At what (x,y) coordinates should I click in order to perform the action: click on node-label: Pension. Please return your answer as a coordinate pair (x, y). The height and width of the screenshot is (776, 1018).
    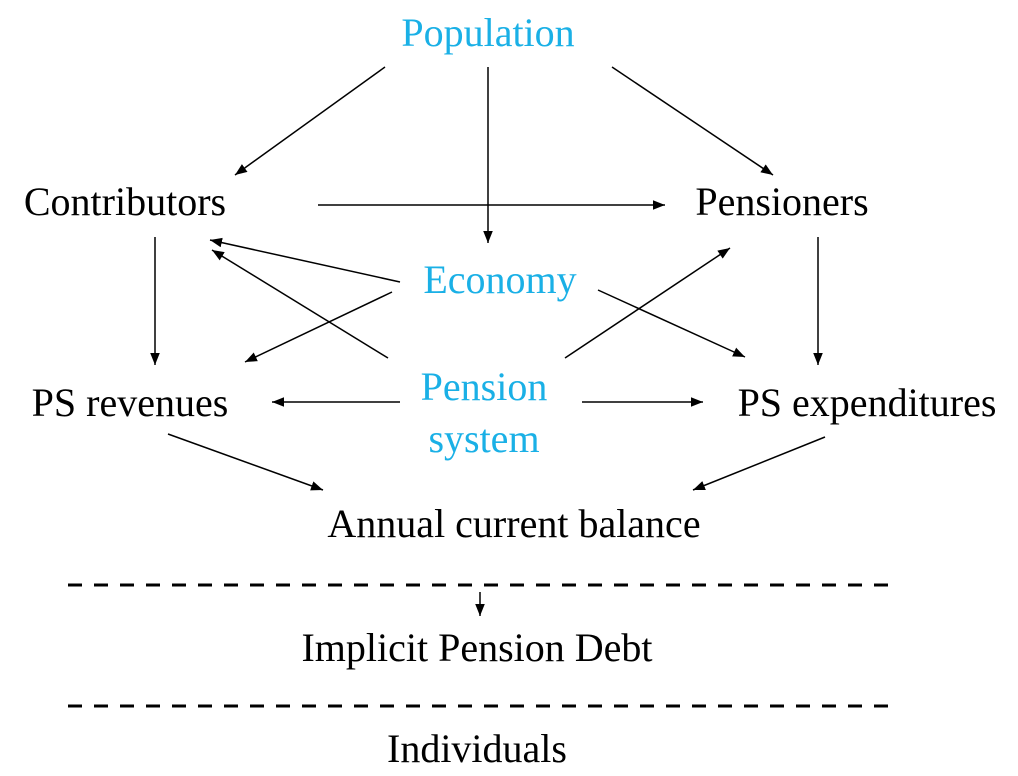
    Looking at the image, I should click on (484, 386).